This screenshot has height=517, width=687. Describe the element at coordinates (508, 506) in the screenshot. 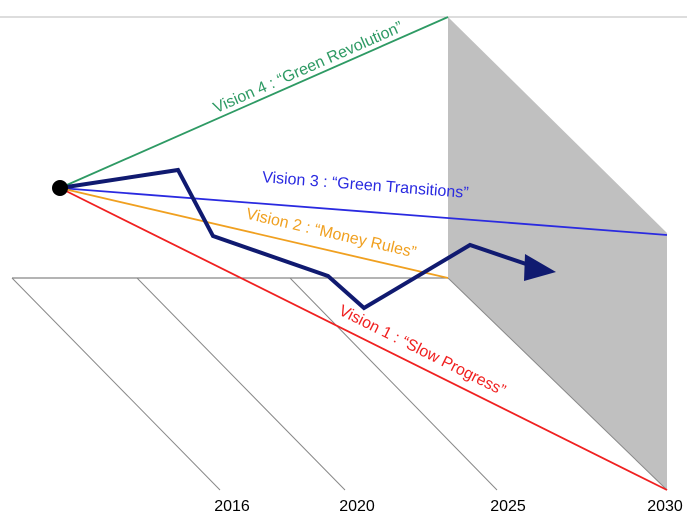

I see `year-label: 2025` at that location.